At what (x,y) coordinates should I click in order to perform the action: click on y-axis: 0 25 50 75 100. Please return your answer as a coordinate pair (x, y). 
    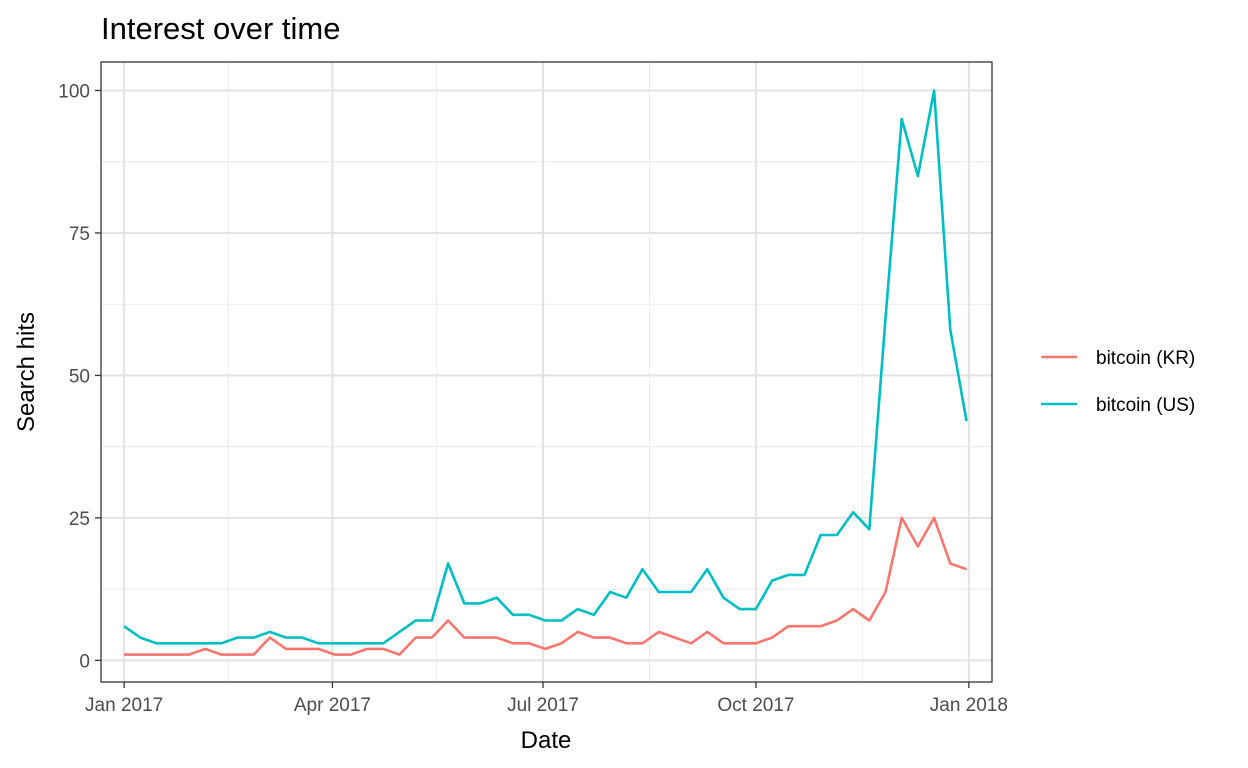
    Looking at the image, I should click on (79, 376).